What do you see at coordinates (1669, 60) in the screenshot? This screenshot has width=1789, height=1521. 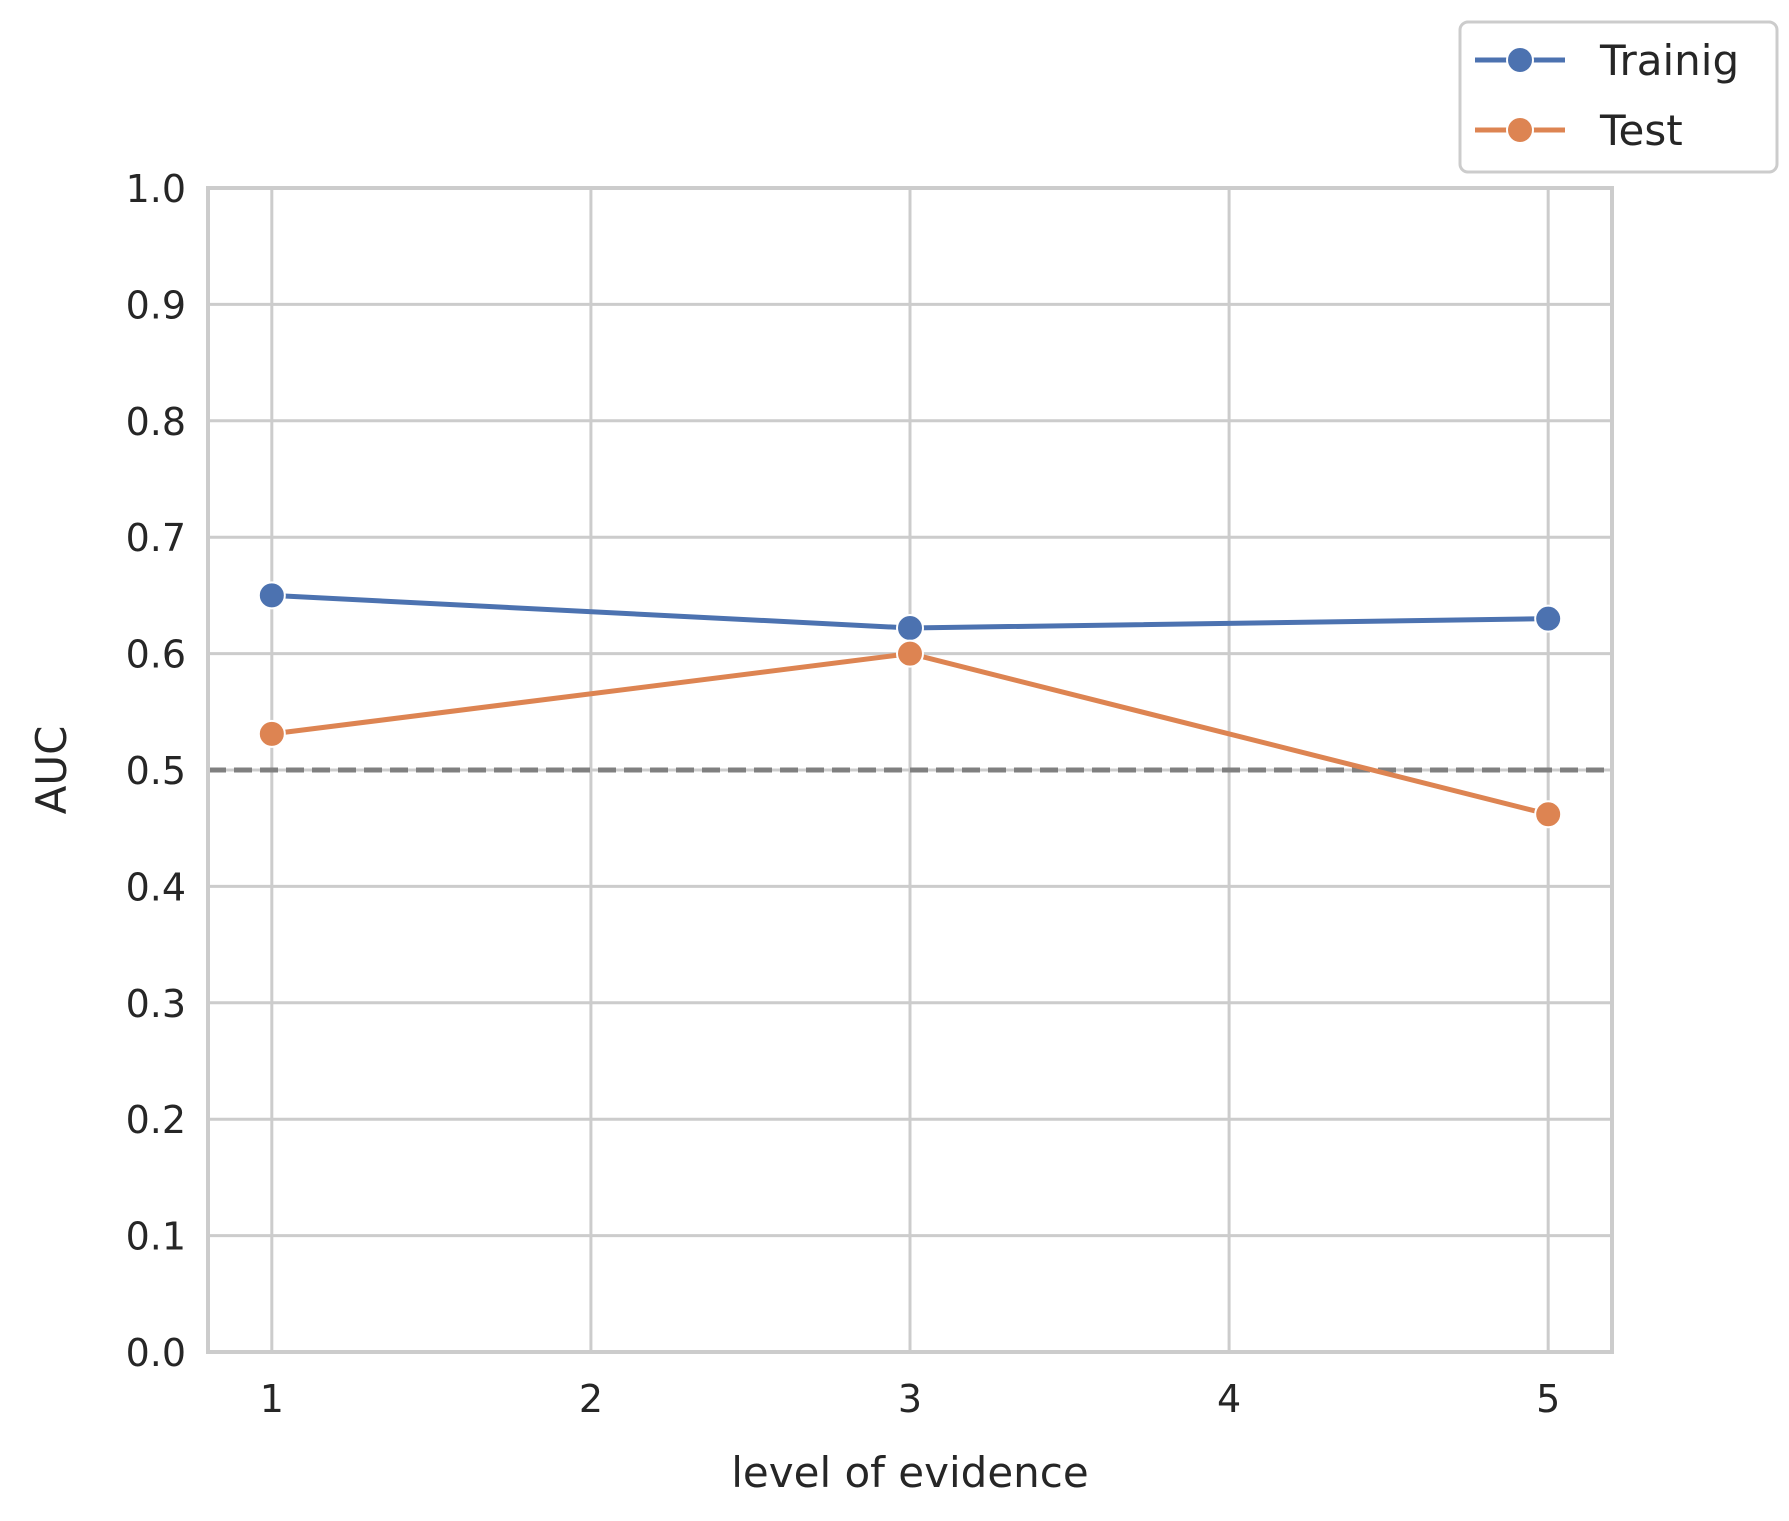 I see `legend-label: Trainig` at bounding box center [1669, 60].